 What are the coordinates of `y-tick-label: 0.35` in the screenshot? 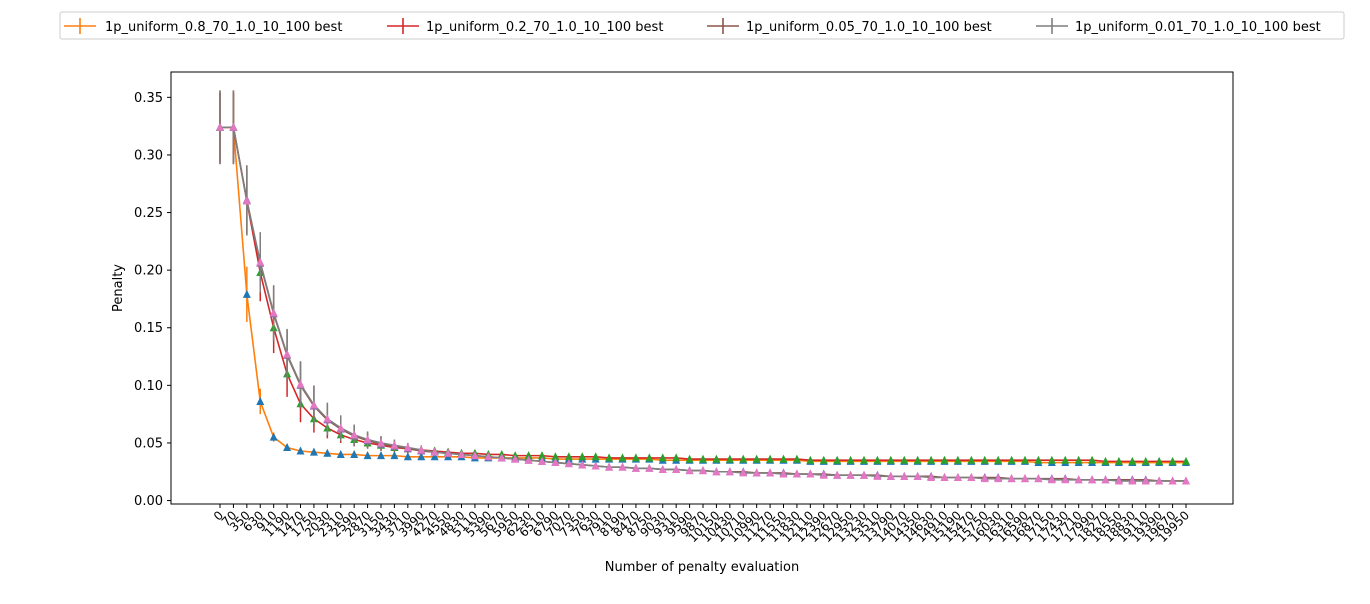 It's located at (148, 98).